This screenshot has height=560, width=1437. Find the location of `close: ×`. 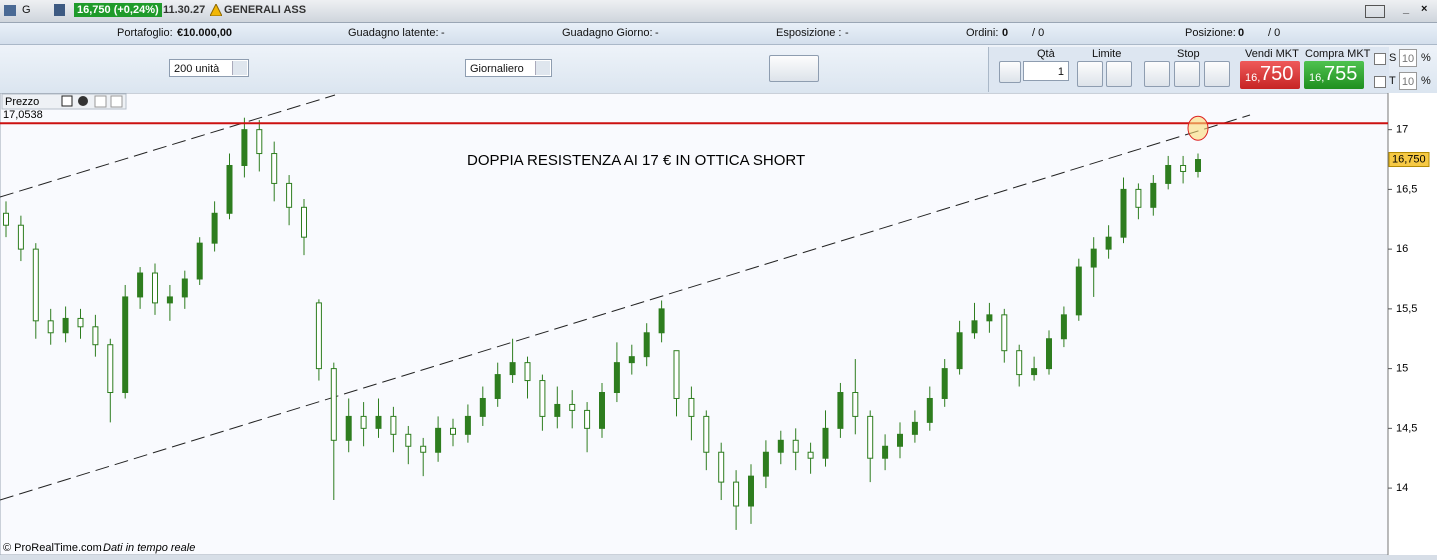

close: × is located at coordinates (1424, 9).